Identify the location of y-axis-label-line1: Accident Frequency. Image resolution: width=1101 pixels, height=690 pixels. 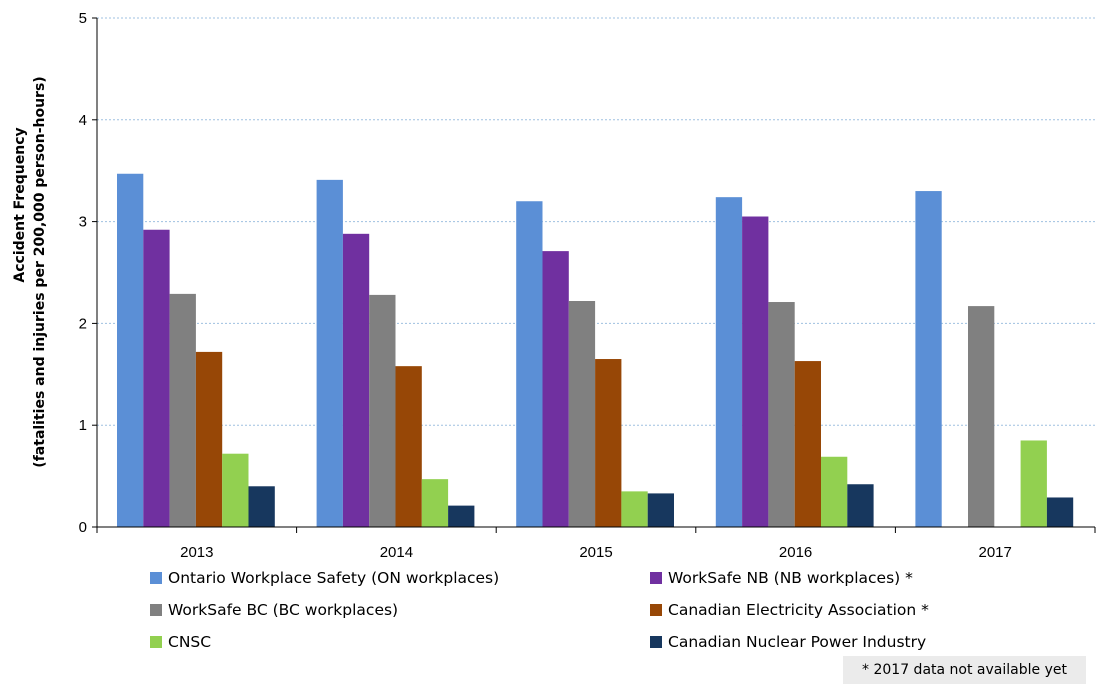
(20, 204).